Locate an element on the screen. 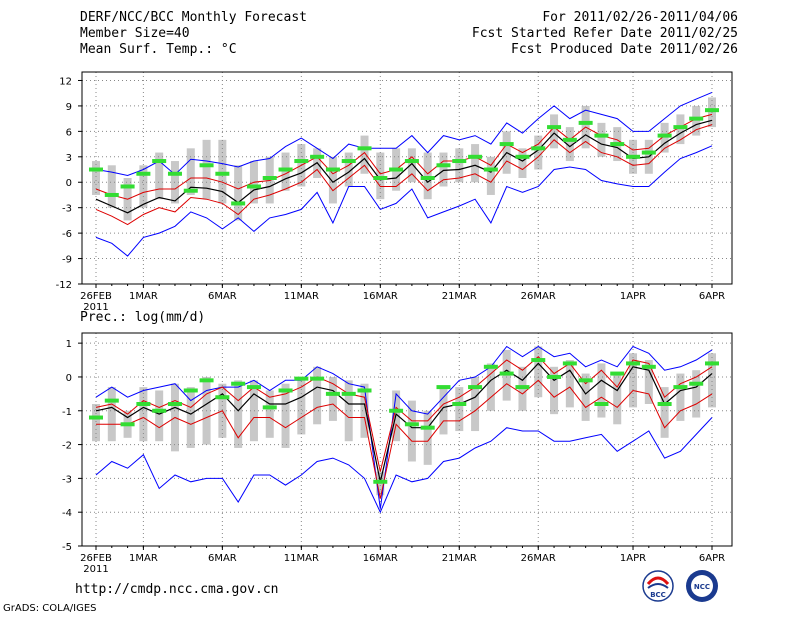  precip-xtick-label: 1MAR is located at coordinates (143, 558).